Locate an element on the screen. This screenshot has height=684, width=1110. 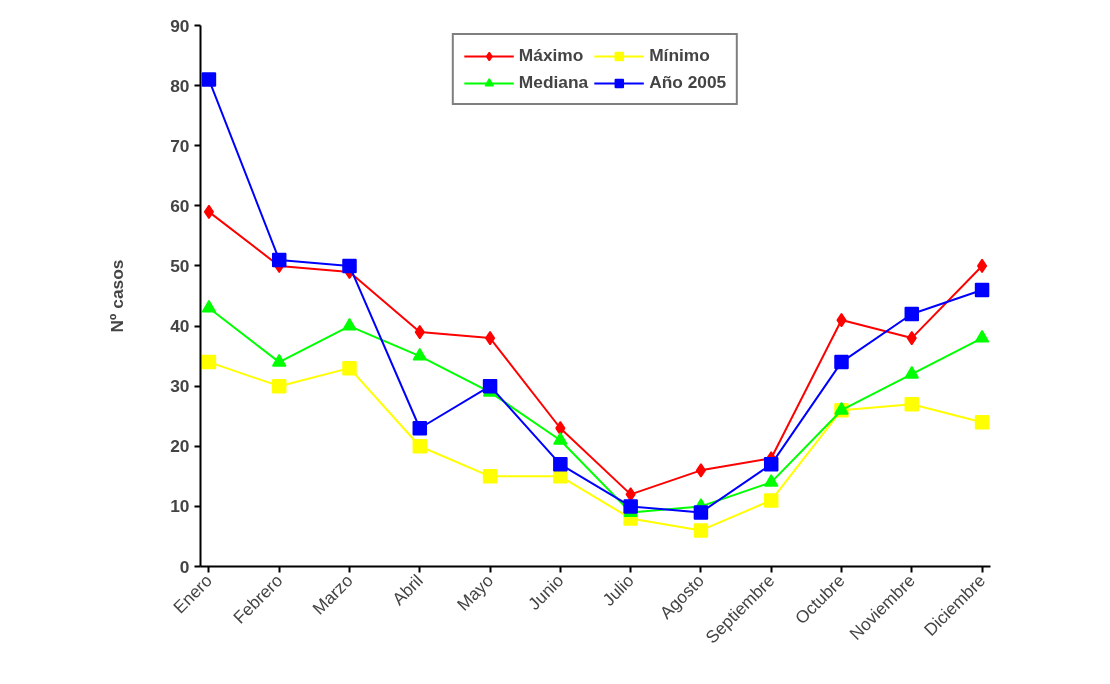
y-axis-title: Nº casos is located at coordinates (117, 296).